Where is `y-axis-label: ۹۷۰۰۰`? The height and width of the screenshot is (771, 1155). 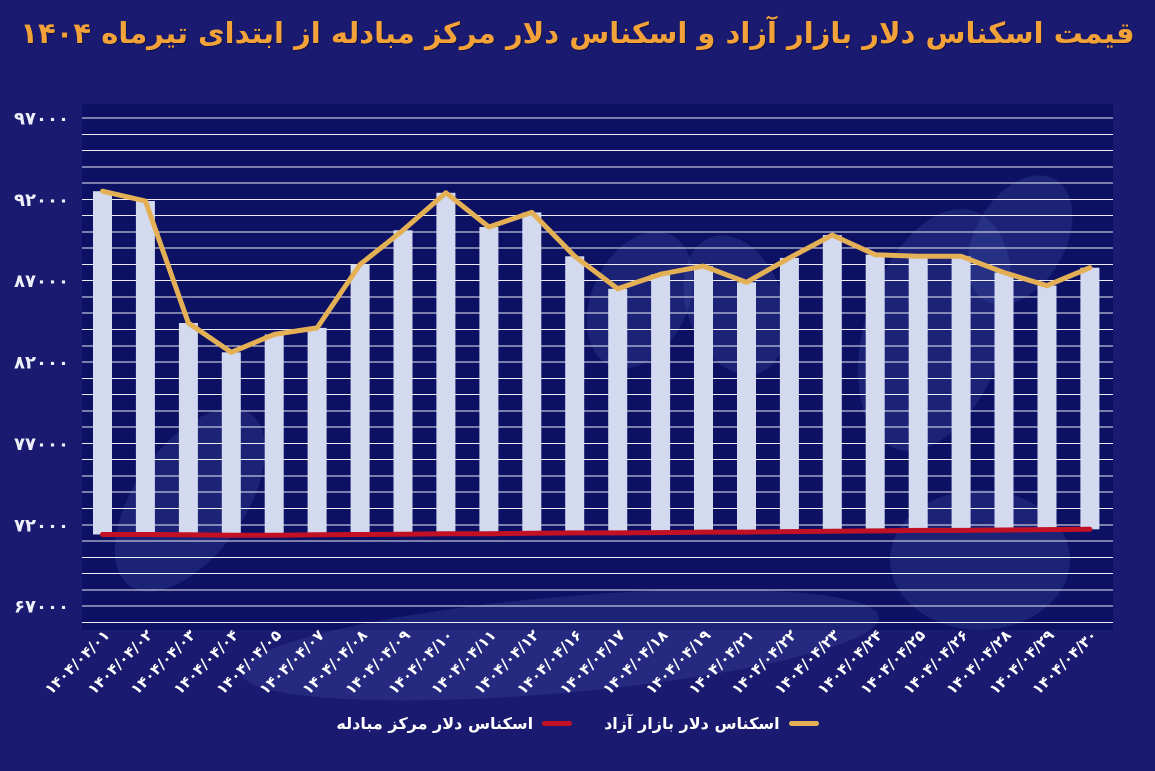 y-axis-label: ۹۷۰۰۰ is located at coordinates (41, 119).